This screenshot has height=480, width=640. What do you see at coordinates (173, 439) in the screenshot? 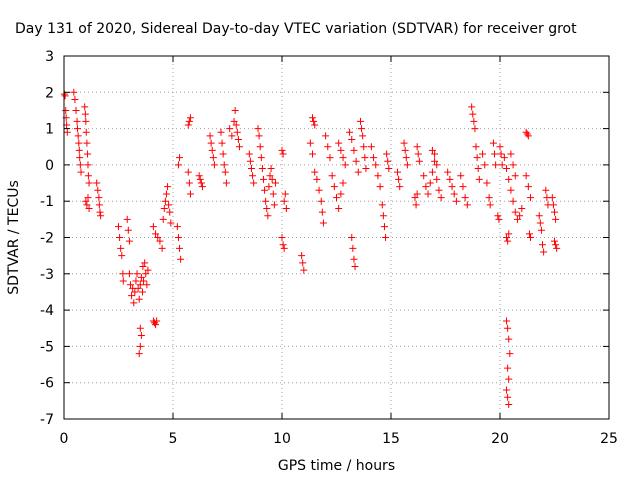
I see `x-tick-label: 5` at bounding box center [173, 439].